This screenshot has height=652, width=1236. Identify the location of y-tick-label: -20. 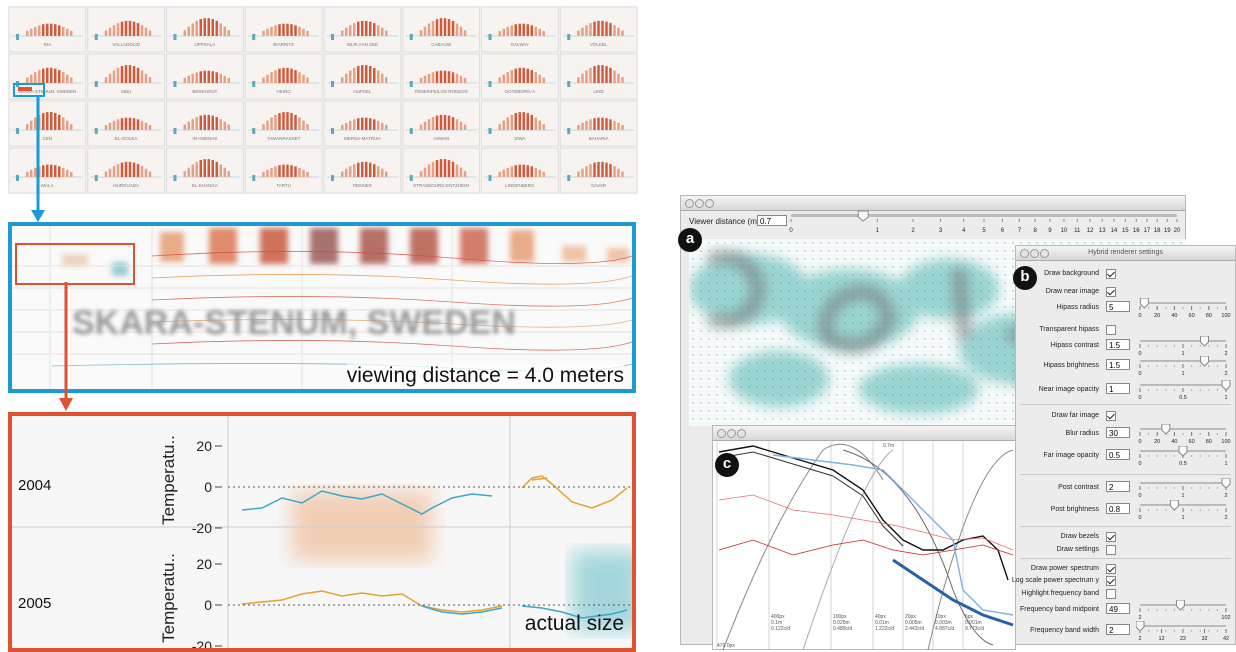
(202, 645).